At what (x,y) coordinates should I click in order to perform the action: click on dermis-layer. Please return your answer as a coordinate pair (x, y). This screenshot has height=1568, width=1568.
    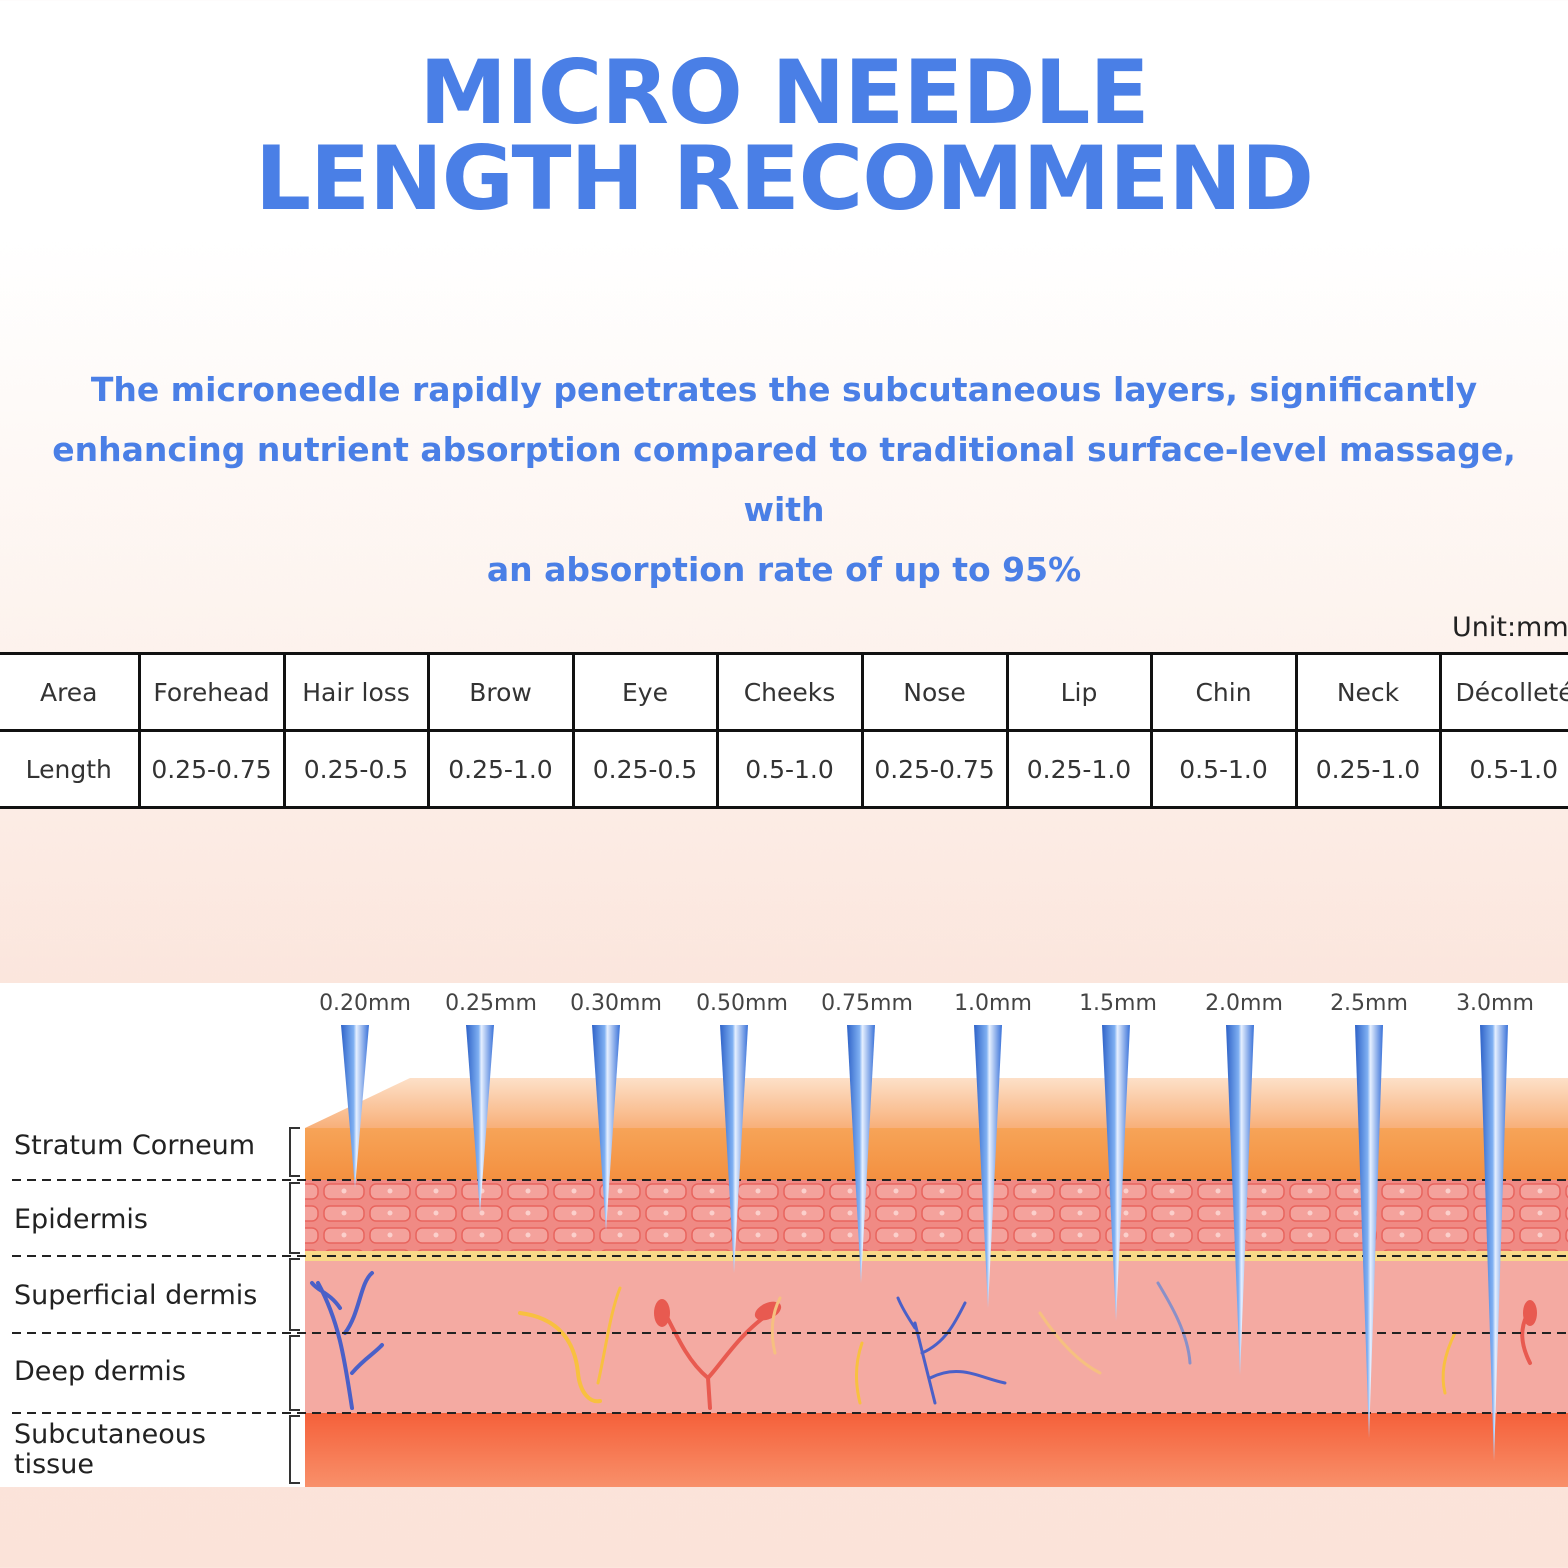
    Looking at the image, I should click on (936, 1337).